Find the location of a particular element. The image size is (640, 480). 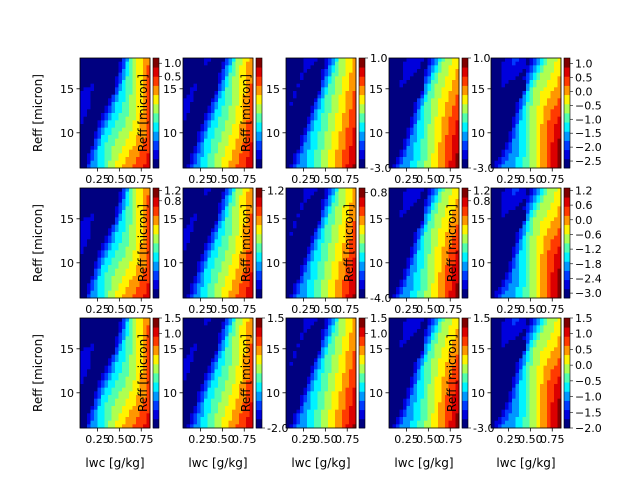

x-tick-label: 0.25 is located at coordinates (200, 179).